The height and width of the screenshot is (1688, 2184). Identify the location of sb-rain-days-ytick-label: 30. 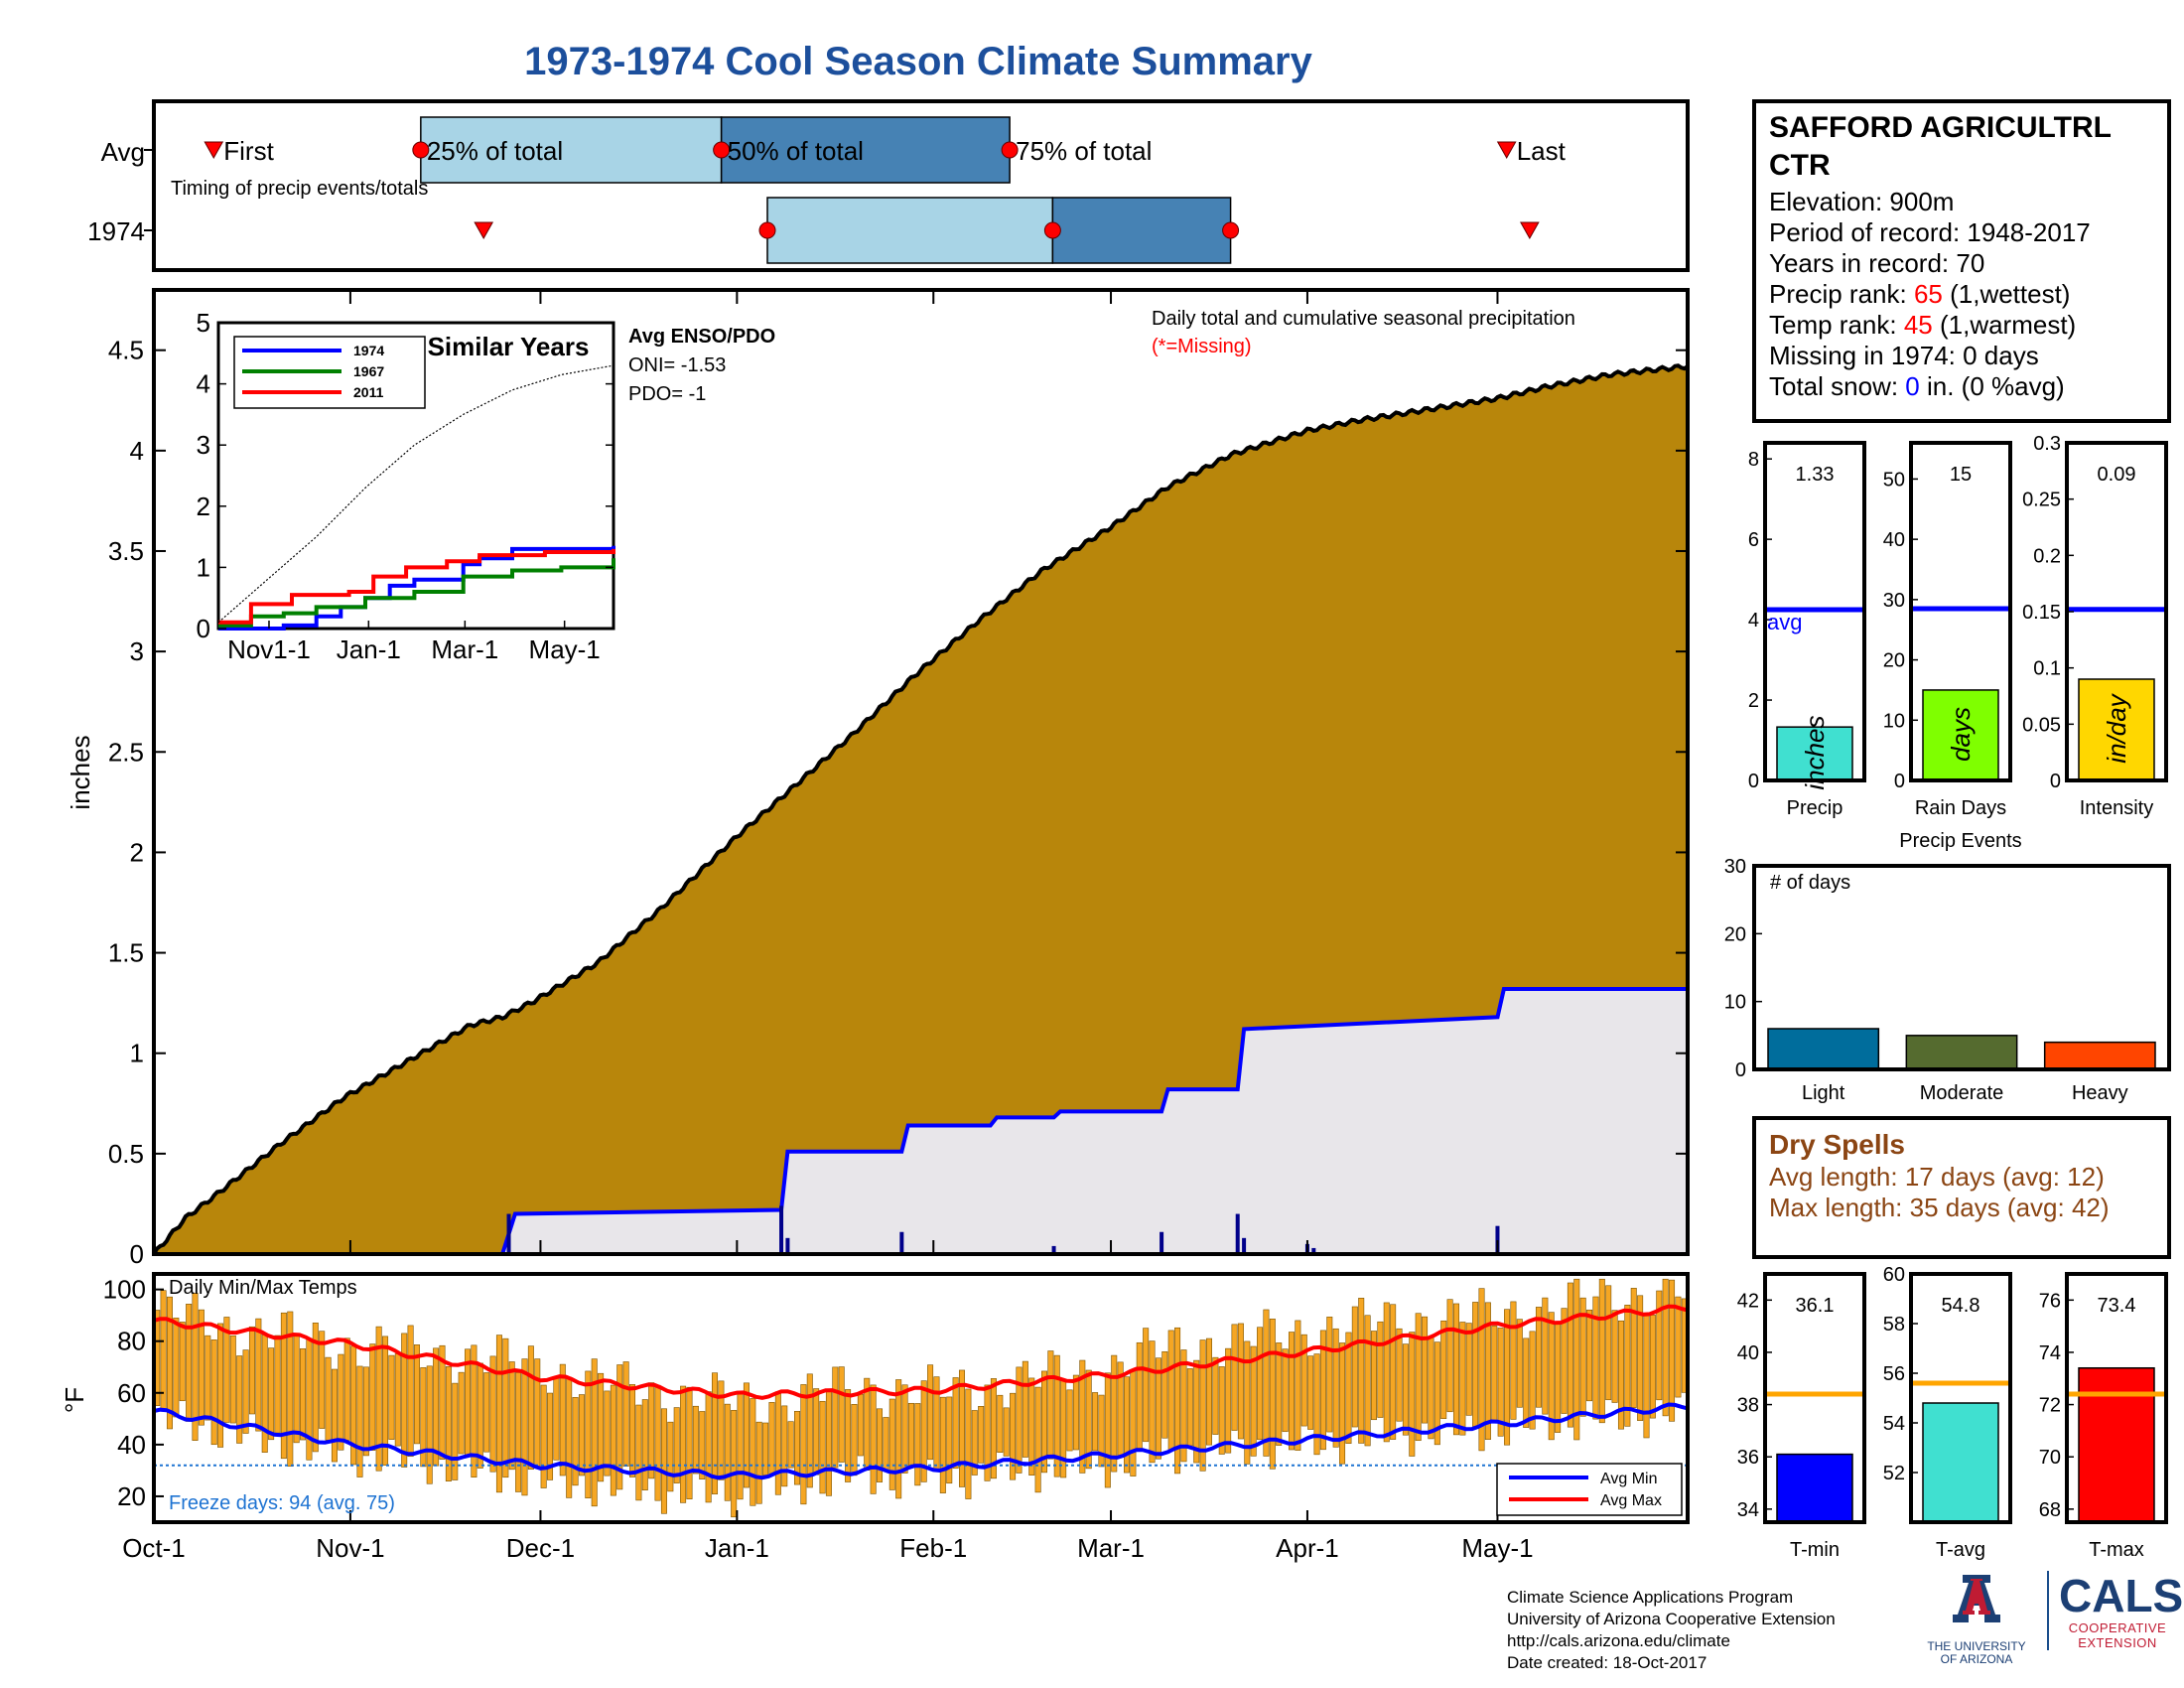
(1894, 601).